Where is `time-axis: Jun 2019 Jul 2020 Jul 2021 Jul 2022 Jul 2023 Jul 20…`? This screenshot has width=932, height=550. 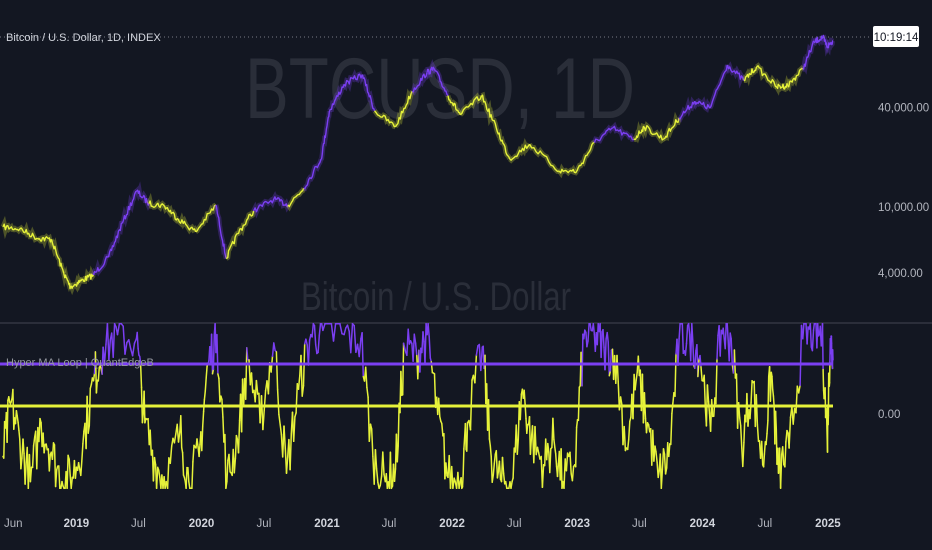 time-axis: Jun 2019 Jul 2020 Jul 2021 Jul 2022 Jul 2023 Jul 20… is located at coordinates (422, 524).